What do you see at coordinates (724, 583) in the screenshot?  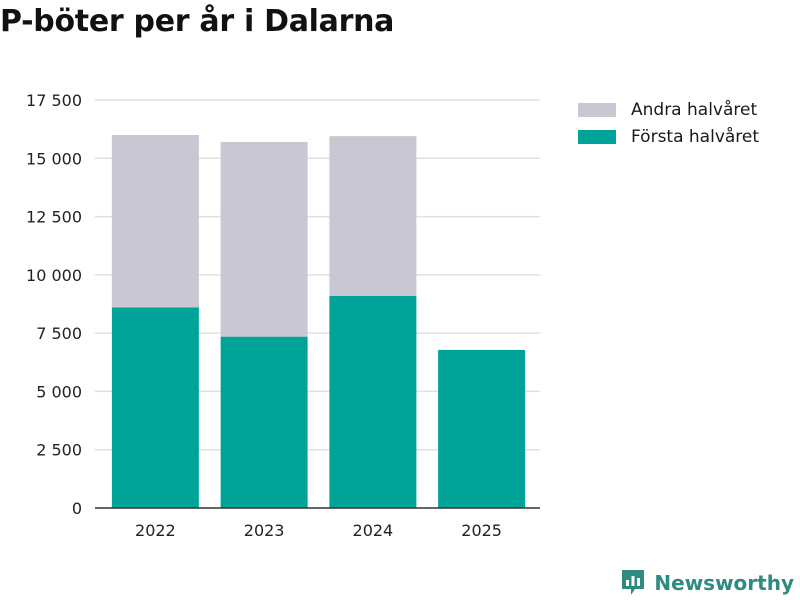 I see `brand-name: Newsworthy` at bounding box center [724, 583].